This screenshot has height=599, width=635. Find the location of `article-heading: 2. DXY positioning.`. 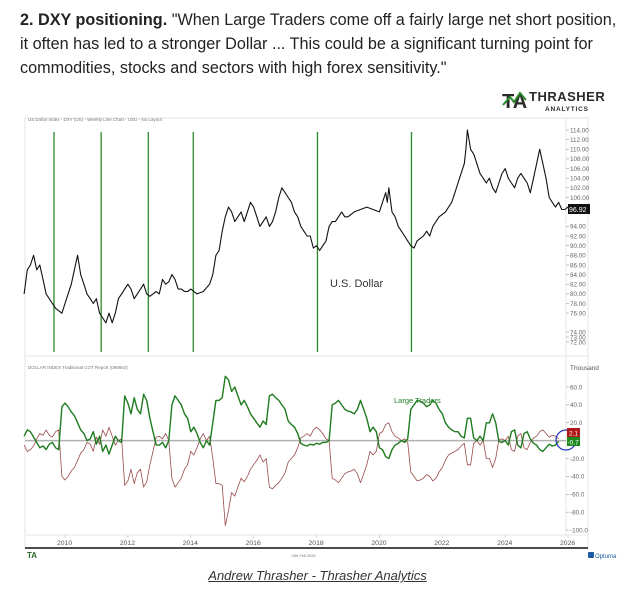

article-heading: 2. DXY positioning. is located at coordinates (94, 20).